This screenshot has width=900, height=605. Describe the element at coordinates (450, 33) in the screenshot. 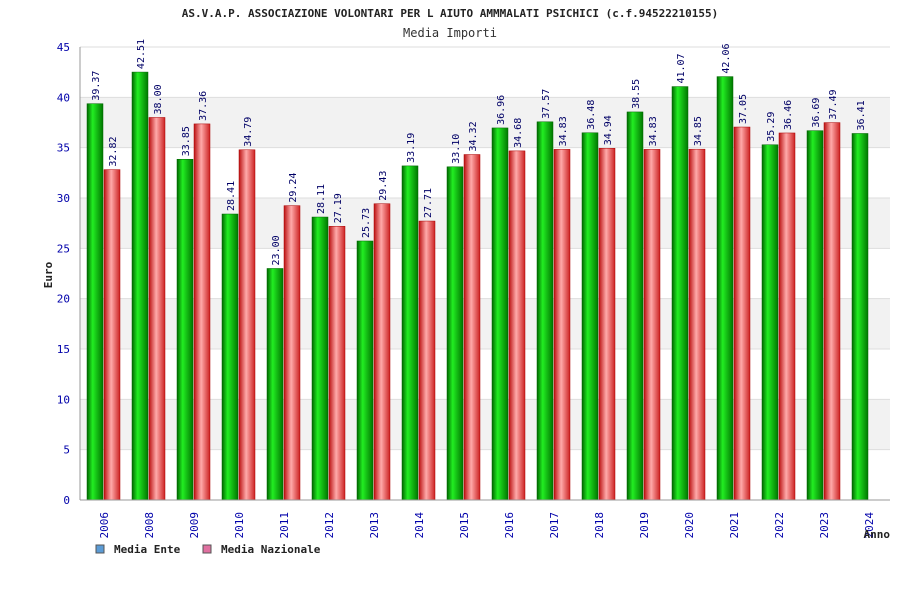

I see `chart-subtitle: Media Importi` at that location.